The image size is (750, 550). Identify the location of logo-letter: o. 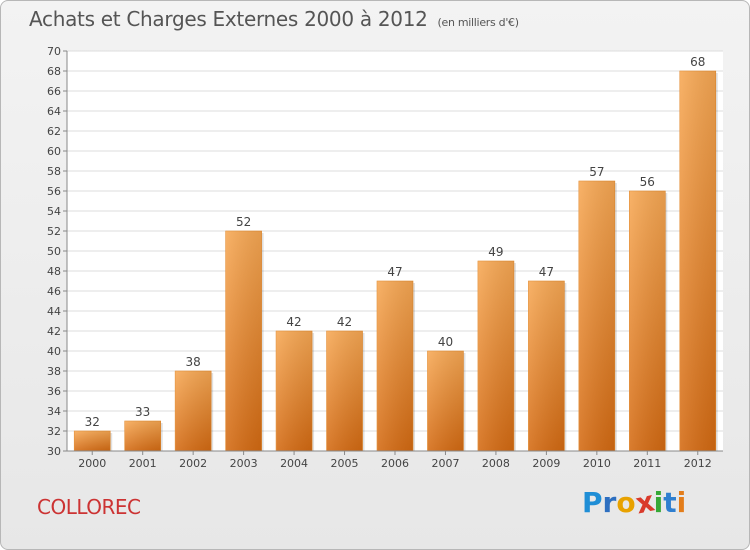
(626, 502).